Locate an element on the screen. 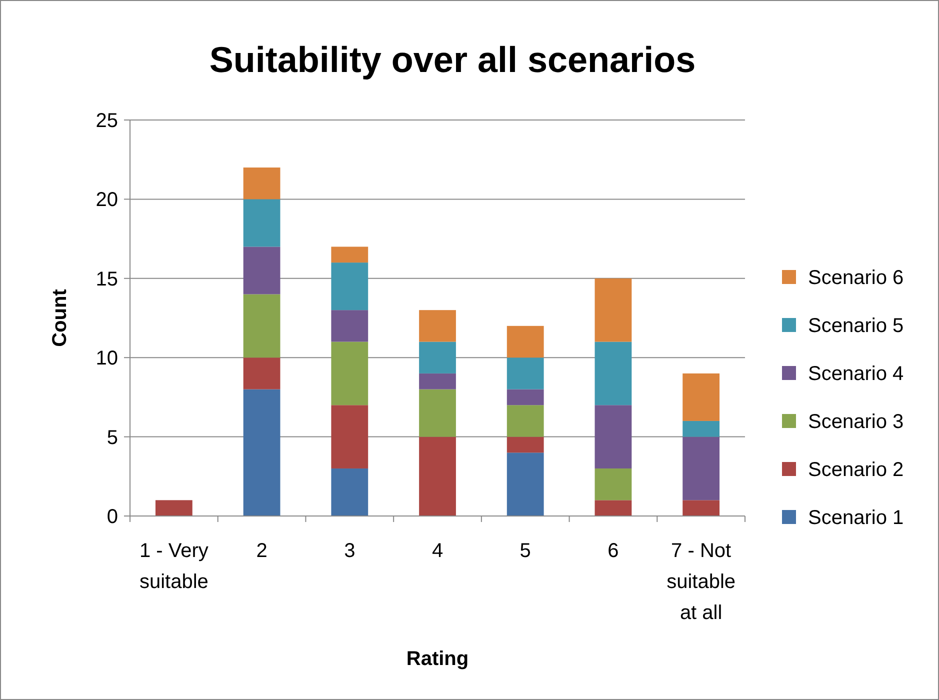  x-tick-label: 2 is located at coordinates (262, 551).